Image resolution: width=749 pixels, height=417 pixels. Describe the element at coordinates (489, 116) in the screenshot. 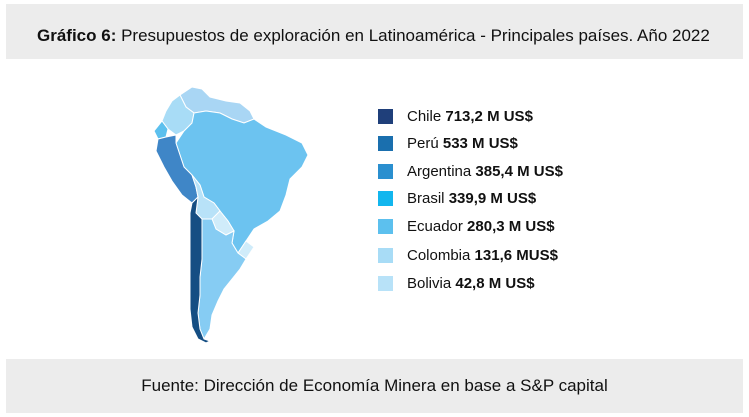

I see `legend-value: 713,2 M US$` at that location.